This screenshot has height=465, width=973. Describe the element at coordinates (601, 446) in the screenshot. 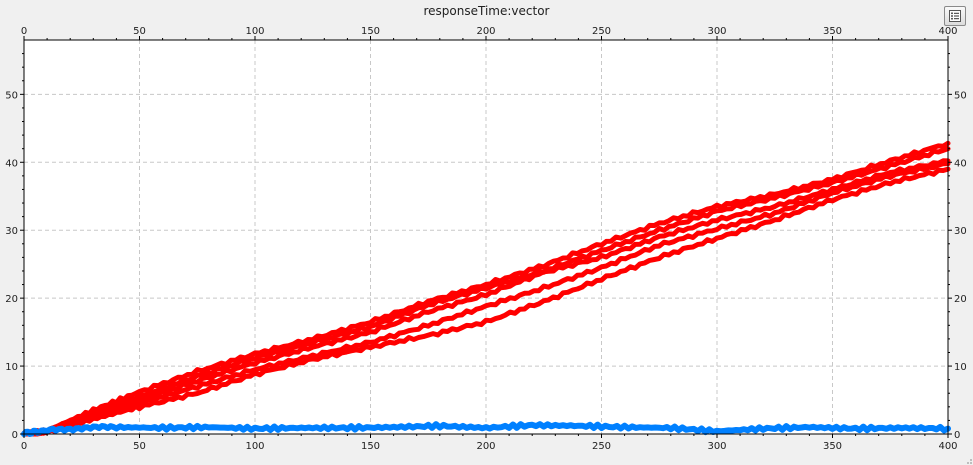

I see `x-tick-label-bottom: 250` at that location.